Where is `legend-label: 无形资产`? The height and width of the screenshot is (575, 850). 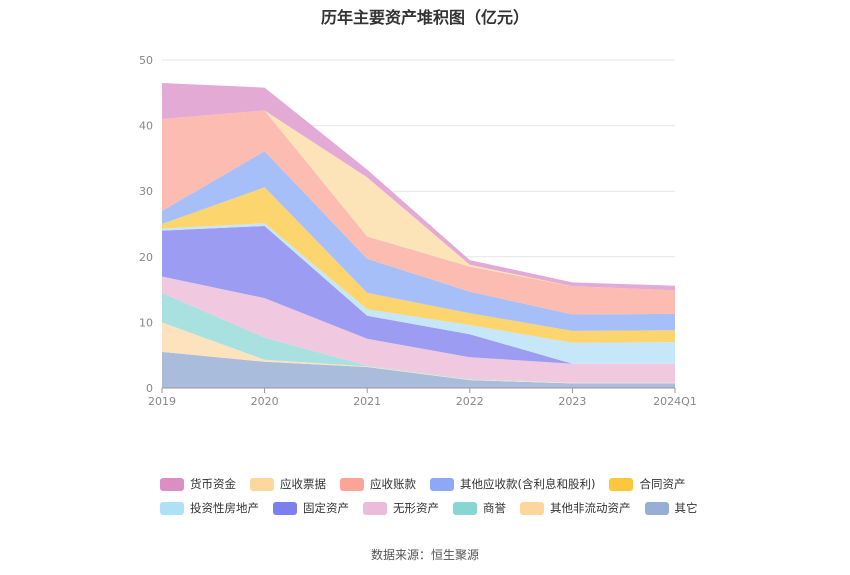
legend-label: 无形资产 is located at coordinates (416, 508).